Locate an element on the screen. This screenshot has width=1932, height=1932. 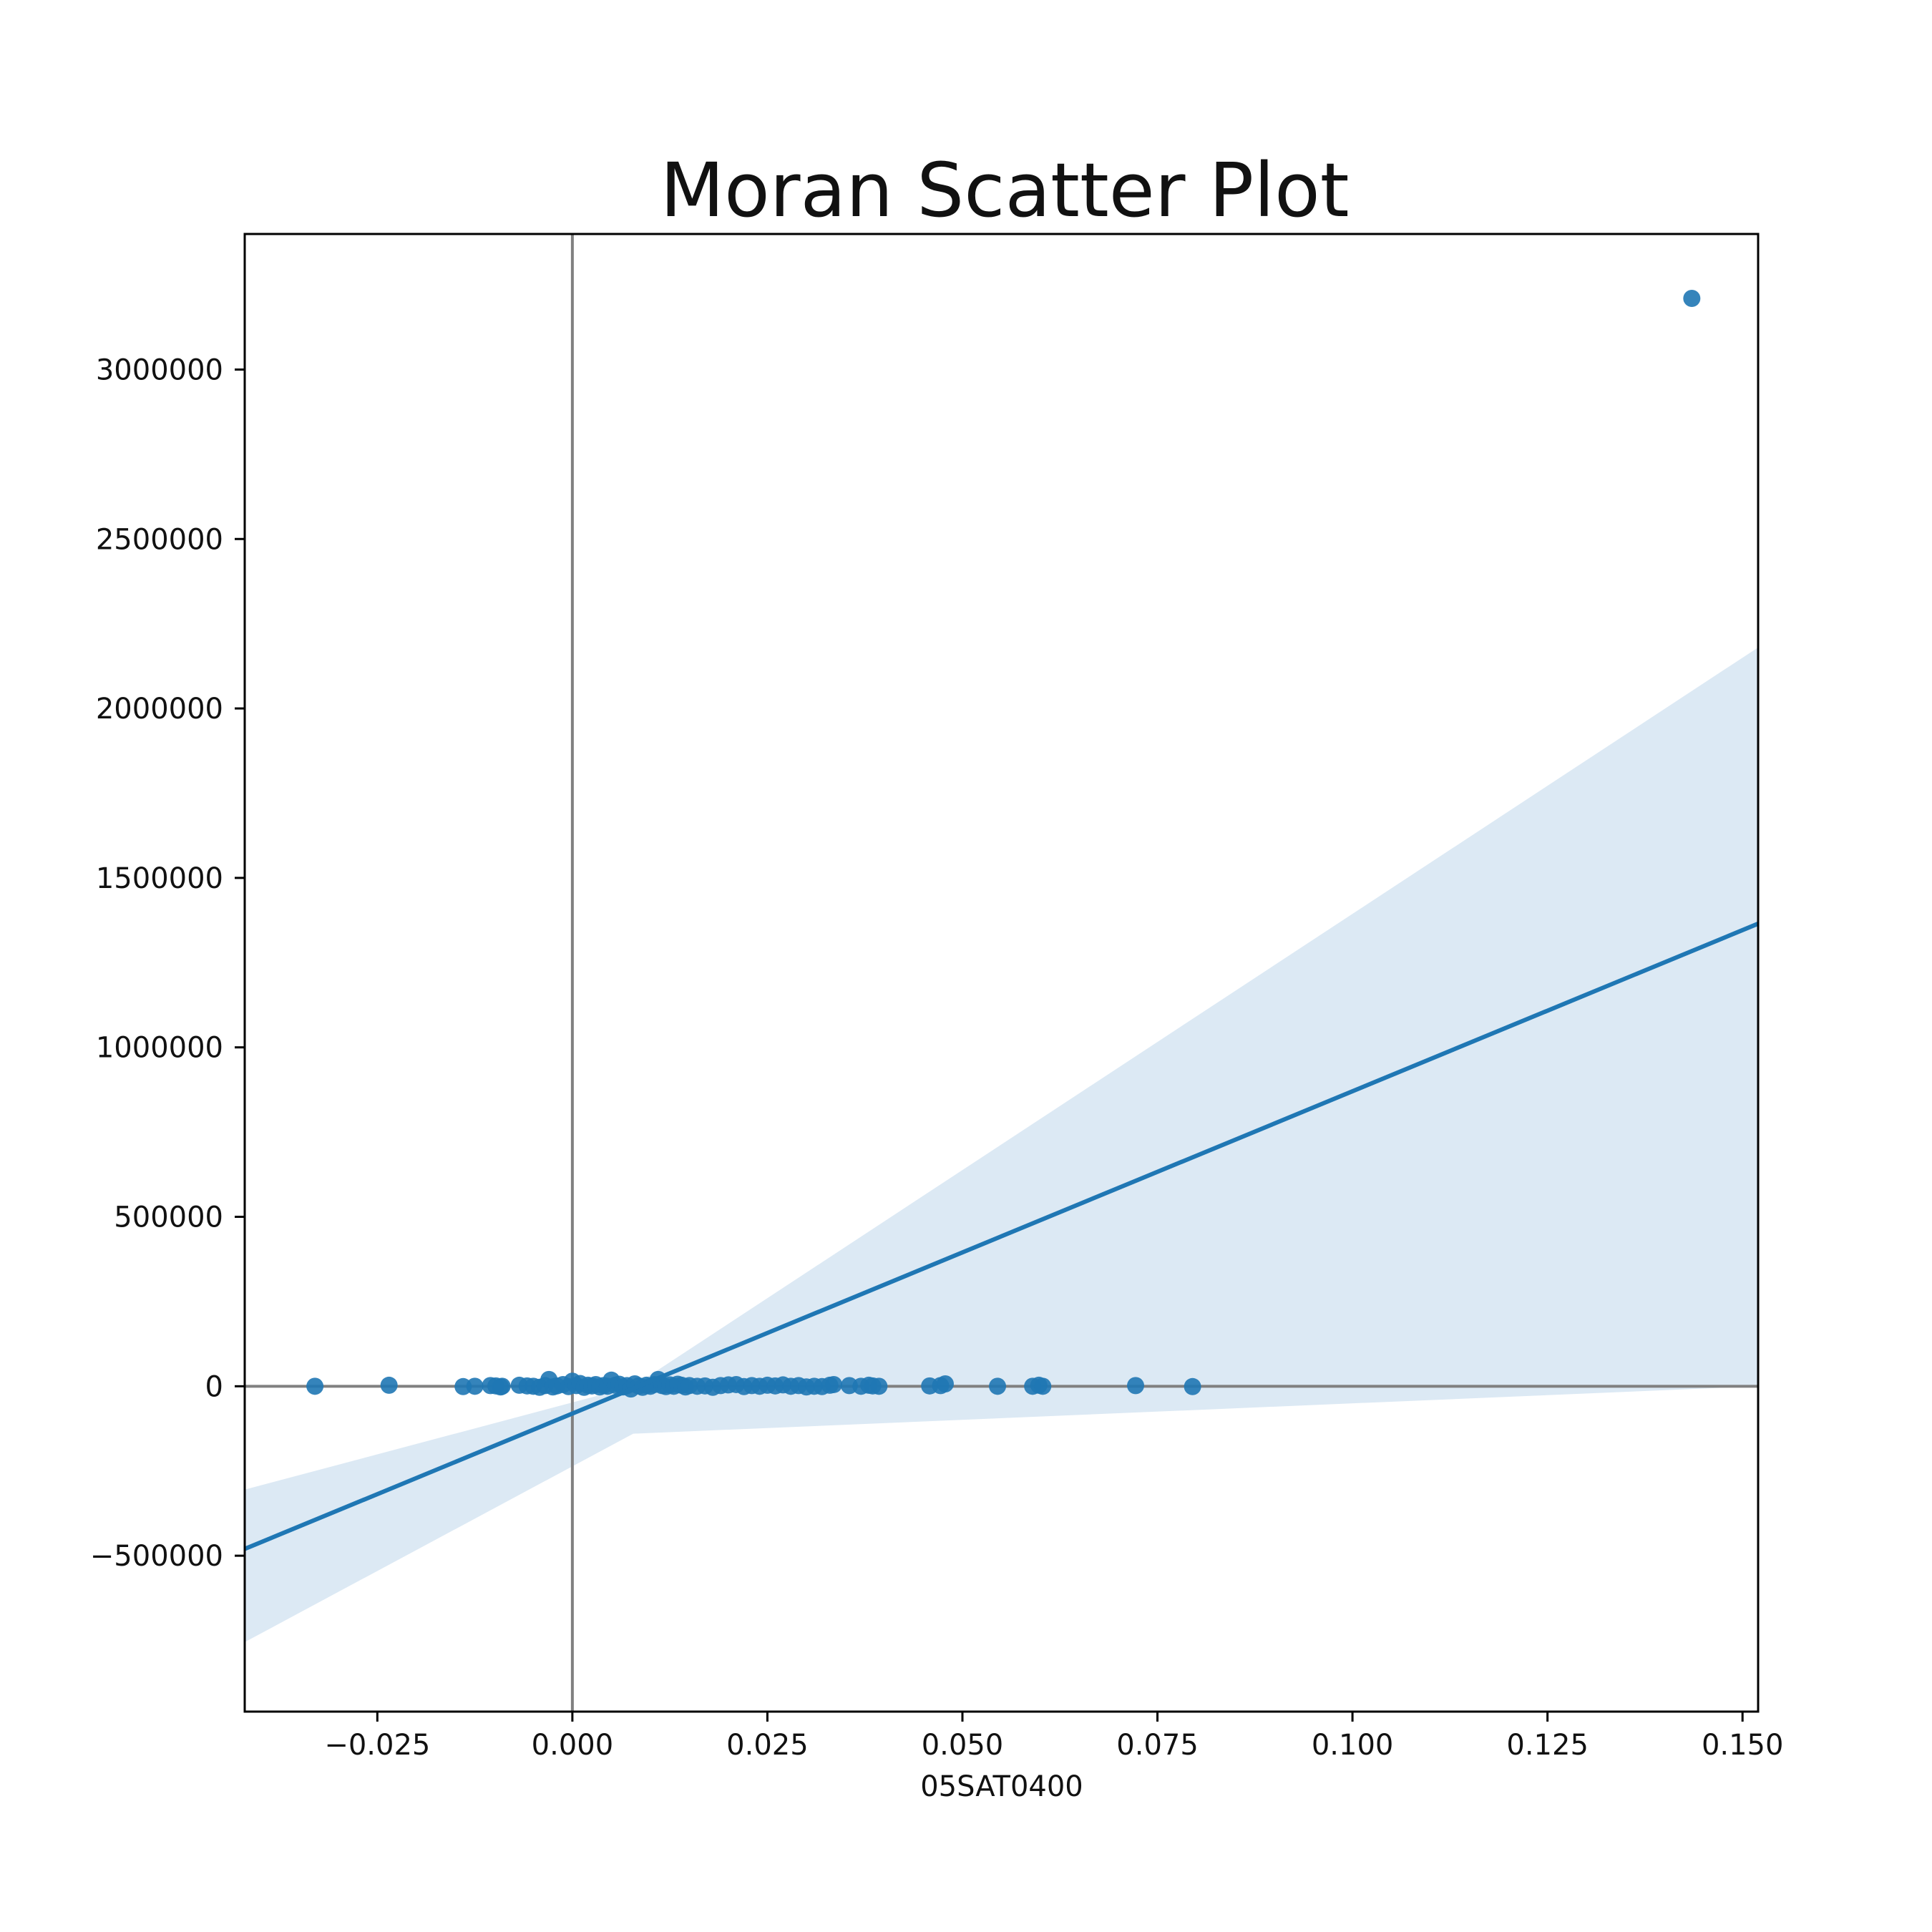
y-tick-label: 0 is located at coordinates (214, 1386).